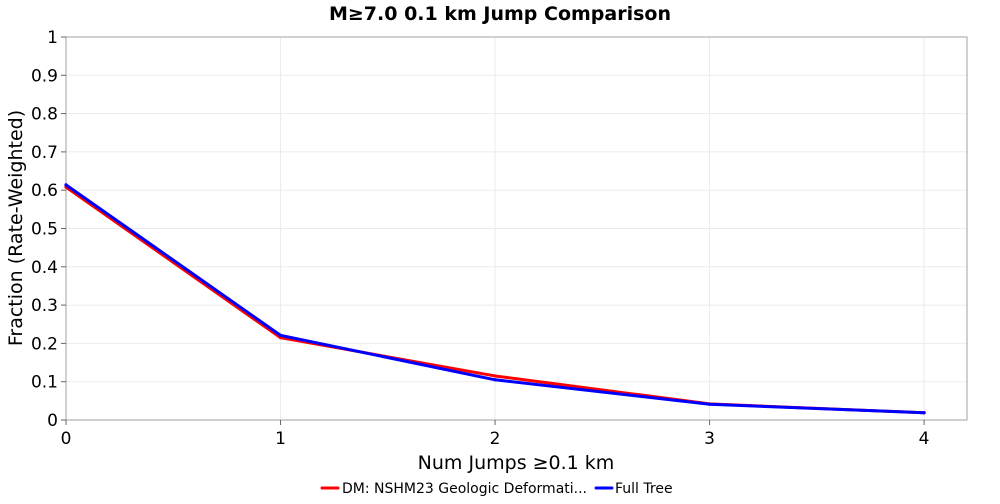  Describe the element at coordinates (44, 268) in the screenshot. I see `y-tick-label: 0.4` at that location.